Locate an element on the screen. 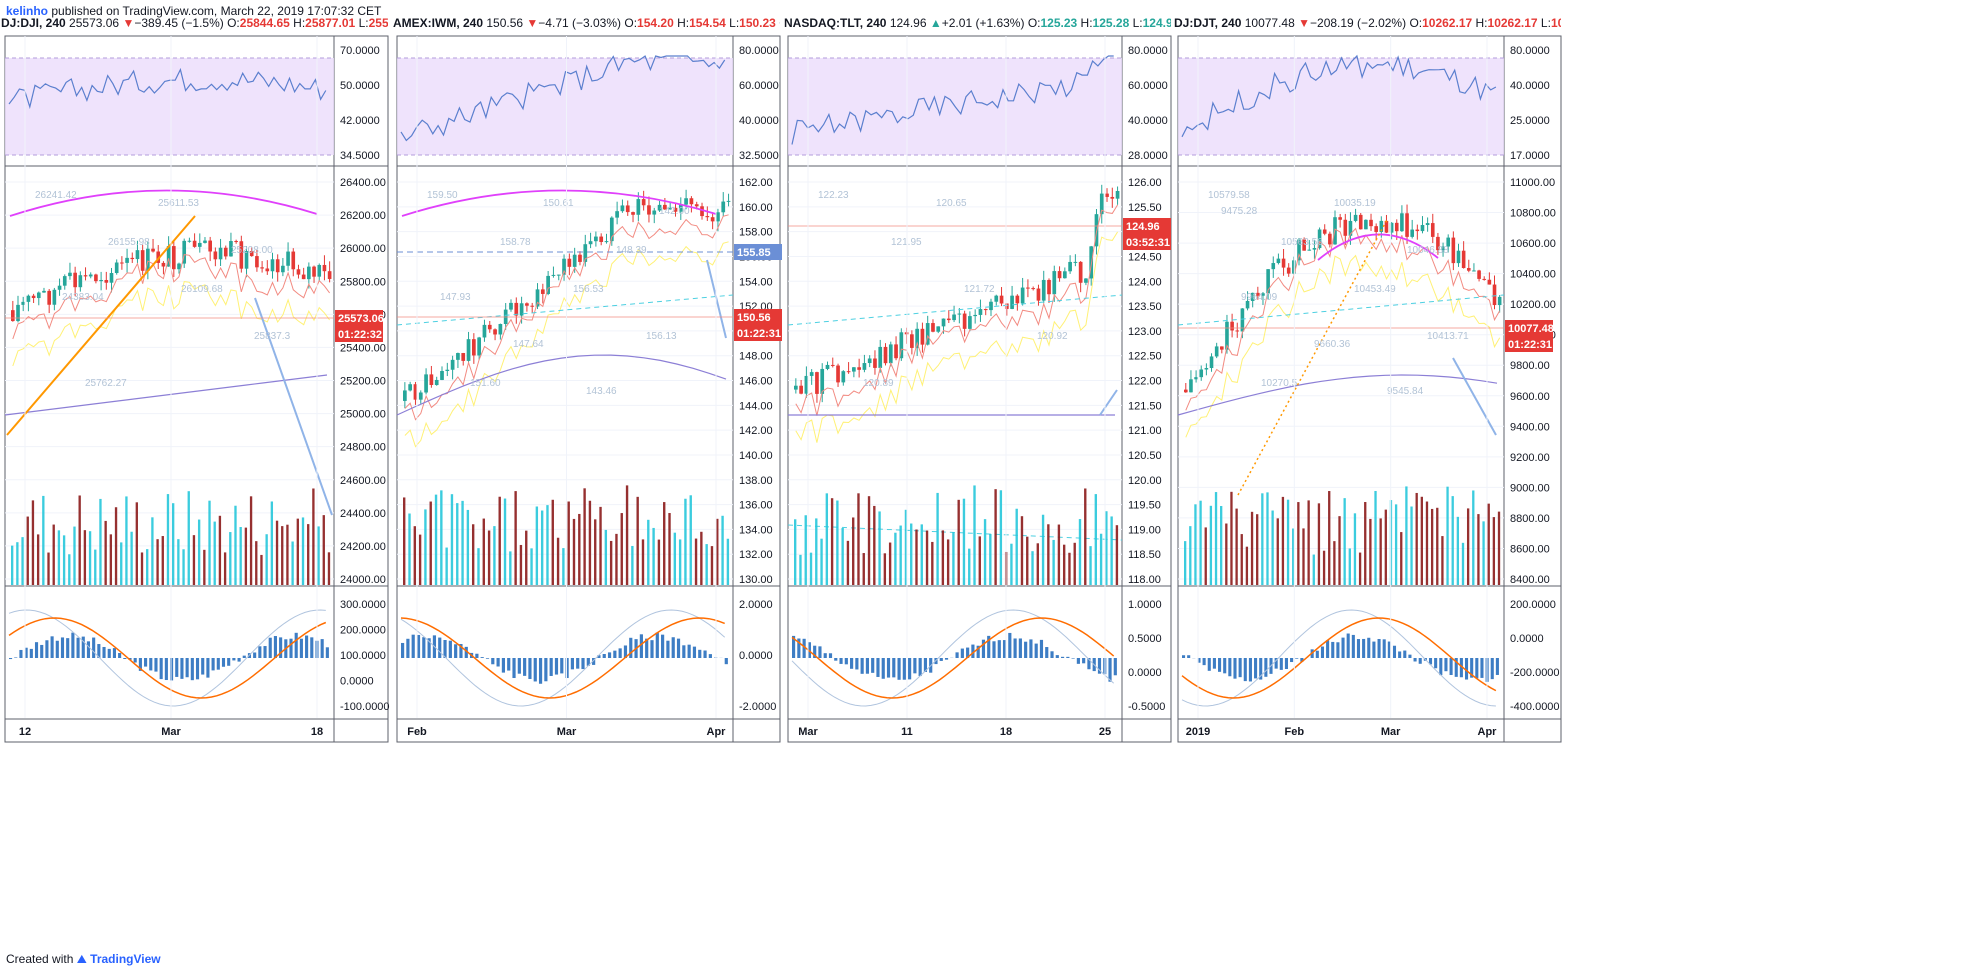 The width and height of the screenshot is (1971, 972). time-axis: 12 Mar 18 is located at coordinates (171, 387).